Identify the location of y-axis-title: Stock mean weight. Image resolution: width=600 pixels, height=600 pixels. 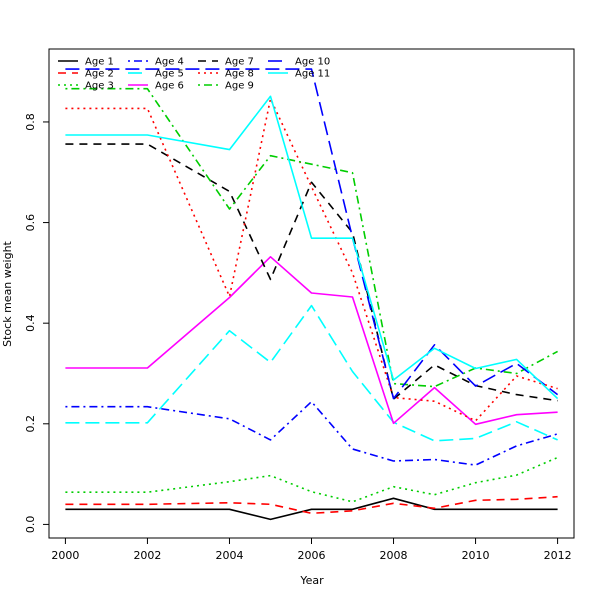
(7, 293).